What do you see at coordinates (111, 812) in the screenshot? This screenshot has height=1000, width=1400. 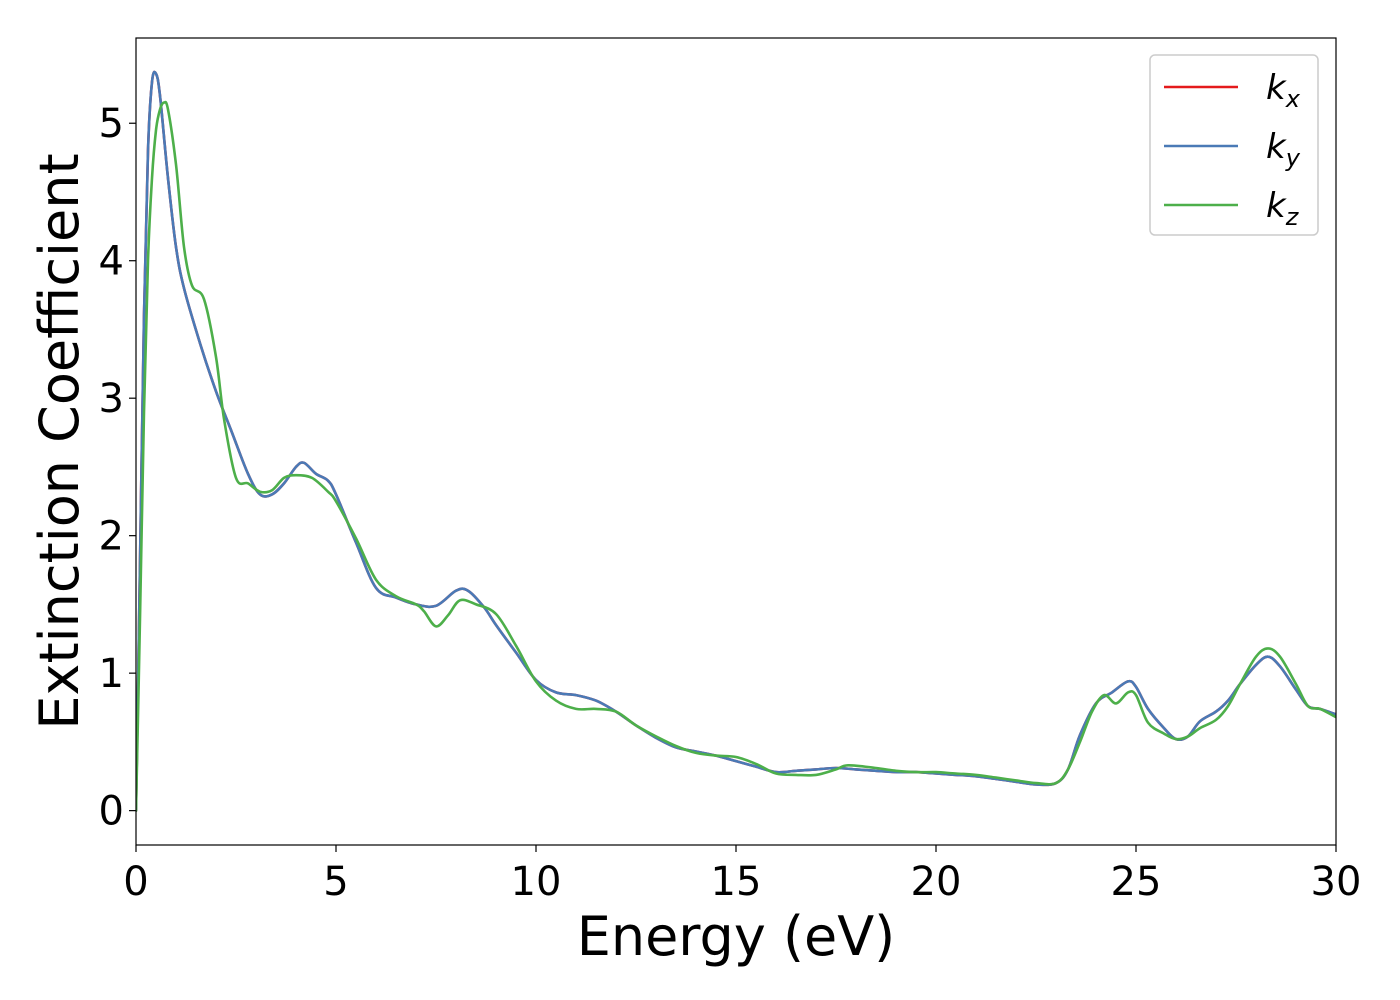 I see `y-tick-label: 0` at bounding box center [111, 812].